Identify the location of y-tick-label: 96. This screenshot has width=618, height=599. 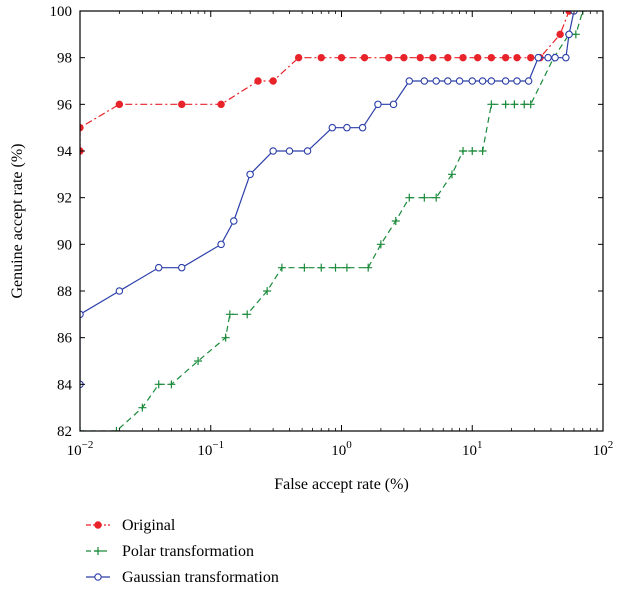
(65, 105).